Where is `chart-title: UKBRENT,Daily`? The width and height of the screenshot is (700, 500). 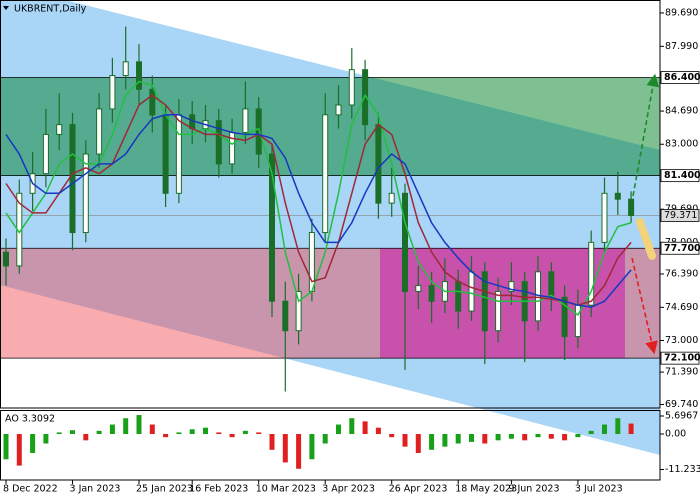
chart-title: UKBRENT,Daily is located at coordinates (50, 9).